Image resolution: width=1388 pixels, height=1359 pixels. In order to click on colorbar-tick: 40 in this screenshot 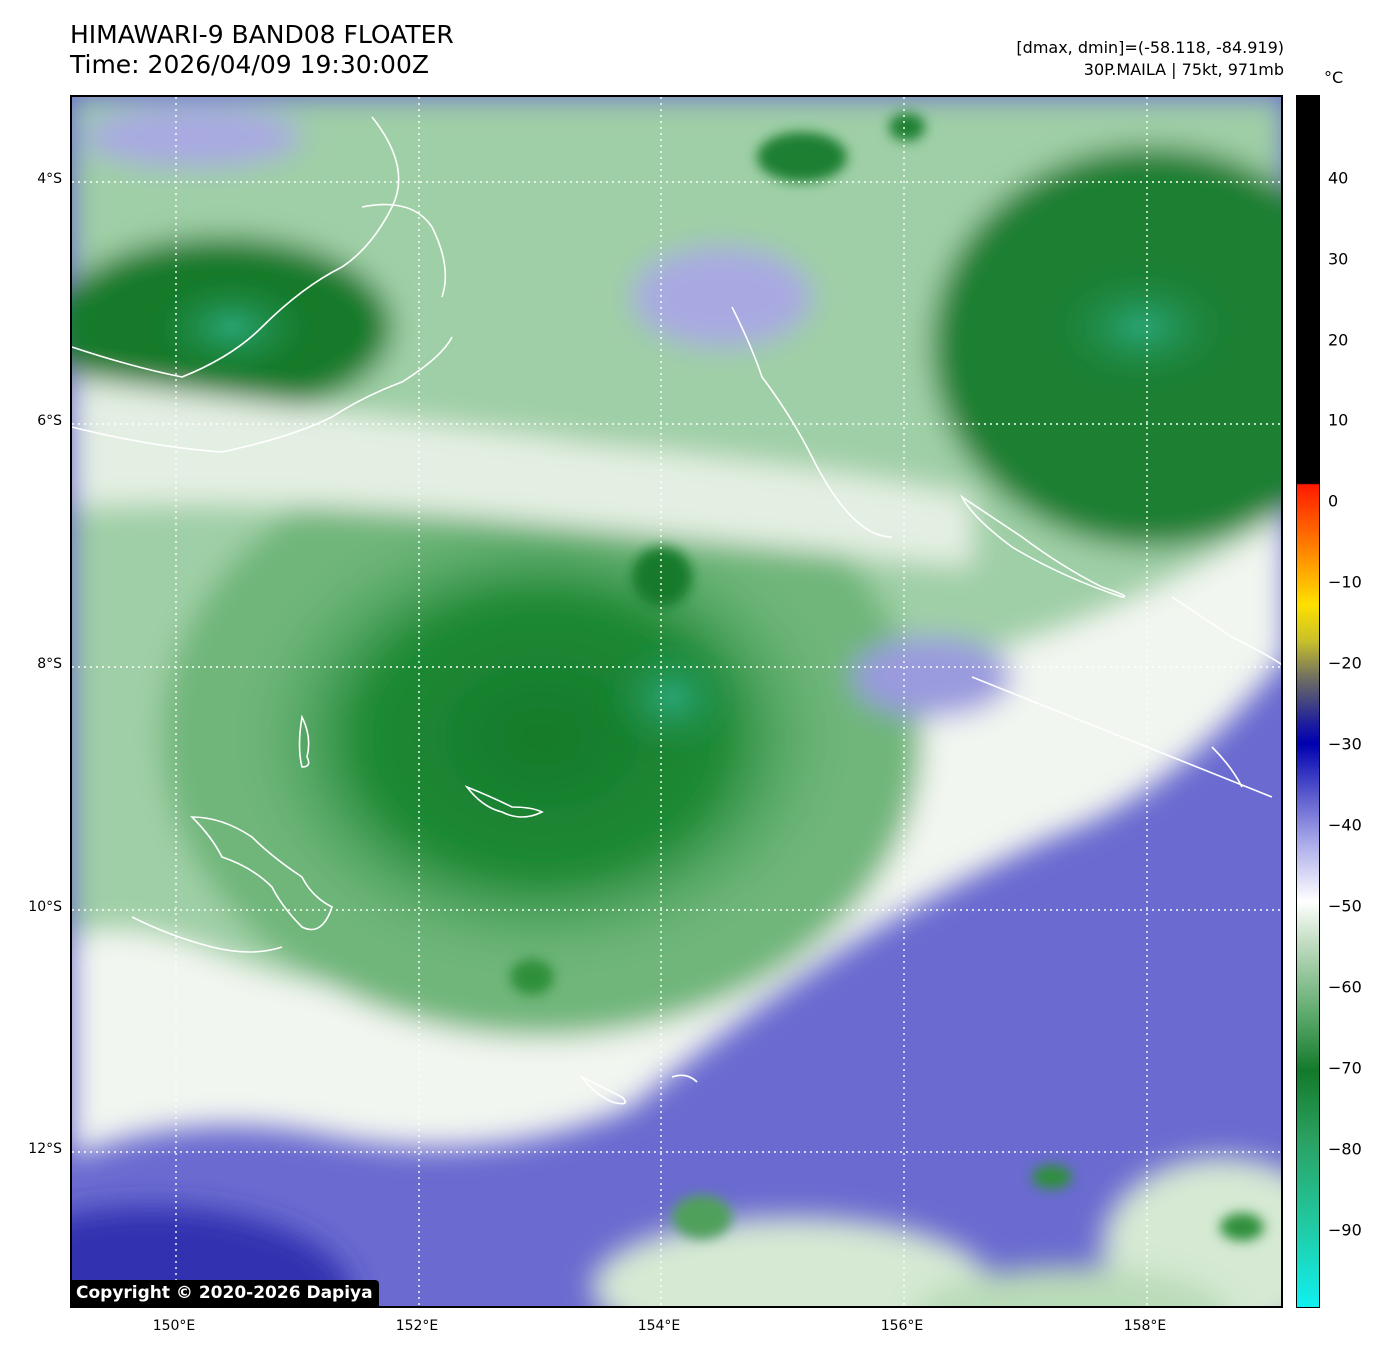, I will do `click(1338, 178)`.